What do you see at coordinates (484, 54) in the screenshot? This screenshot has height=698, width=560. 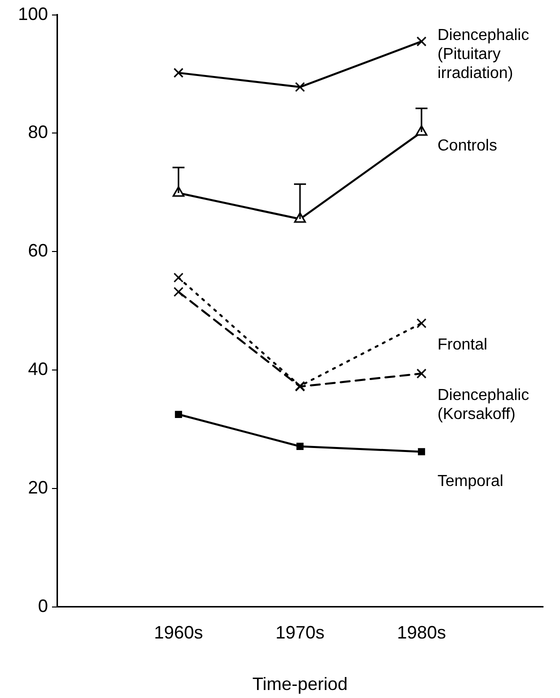 I see `series-label: Diencephalic (Pituitary irradiation)` at bounding box center [484, 54].